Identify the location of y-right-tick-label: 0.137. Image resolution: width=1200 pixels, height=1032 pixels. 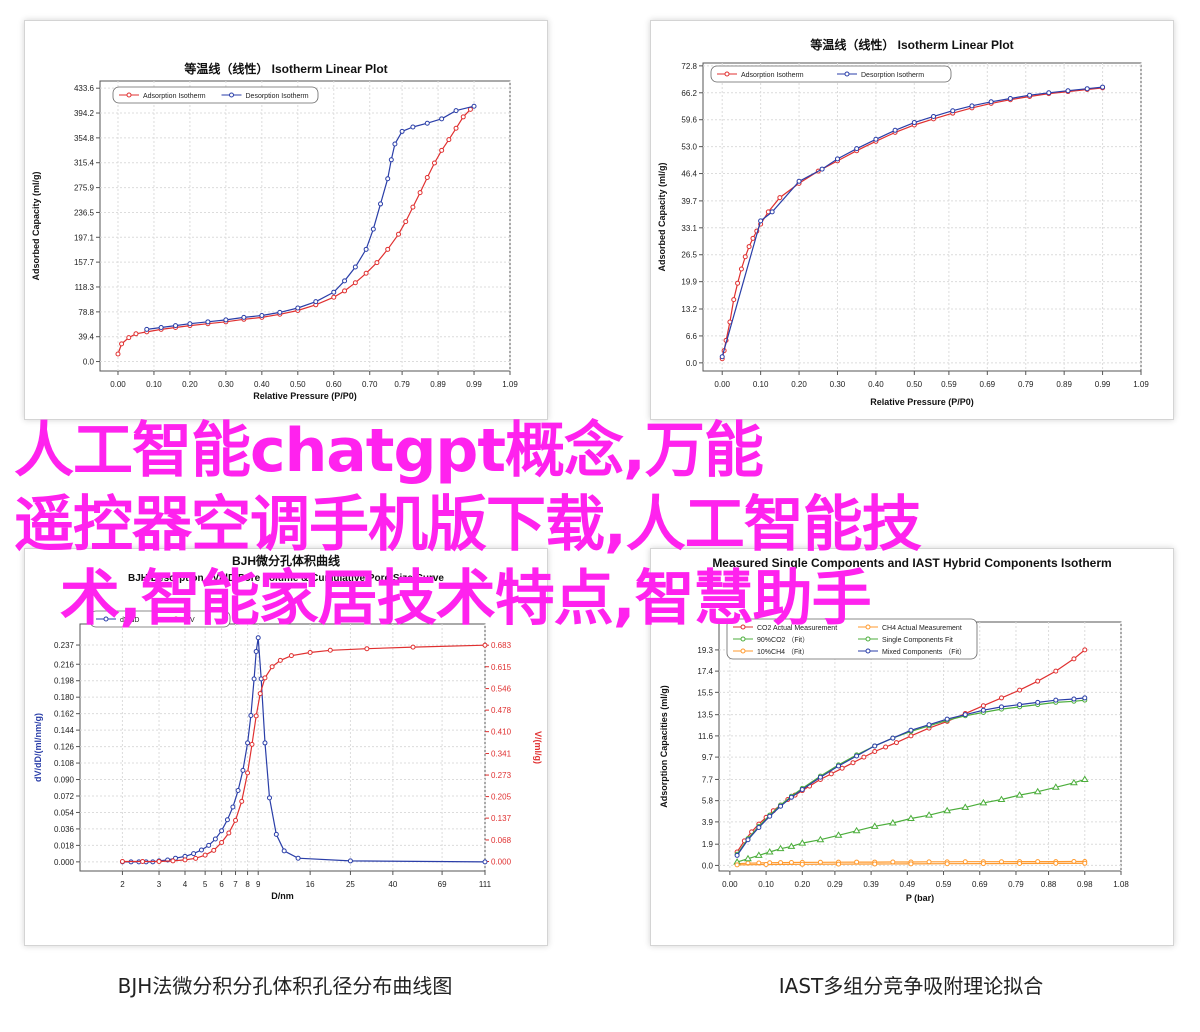
(501, 818).